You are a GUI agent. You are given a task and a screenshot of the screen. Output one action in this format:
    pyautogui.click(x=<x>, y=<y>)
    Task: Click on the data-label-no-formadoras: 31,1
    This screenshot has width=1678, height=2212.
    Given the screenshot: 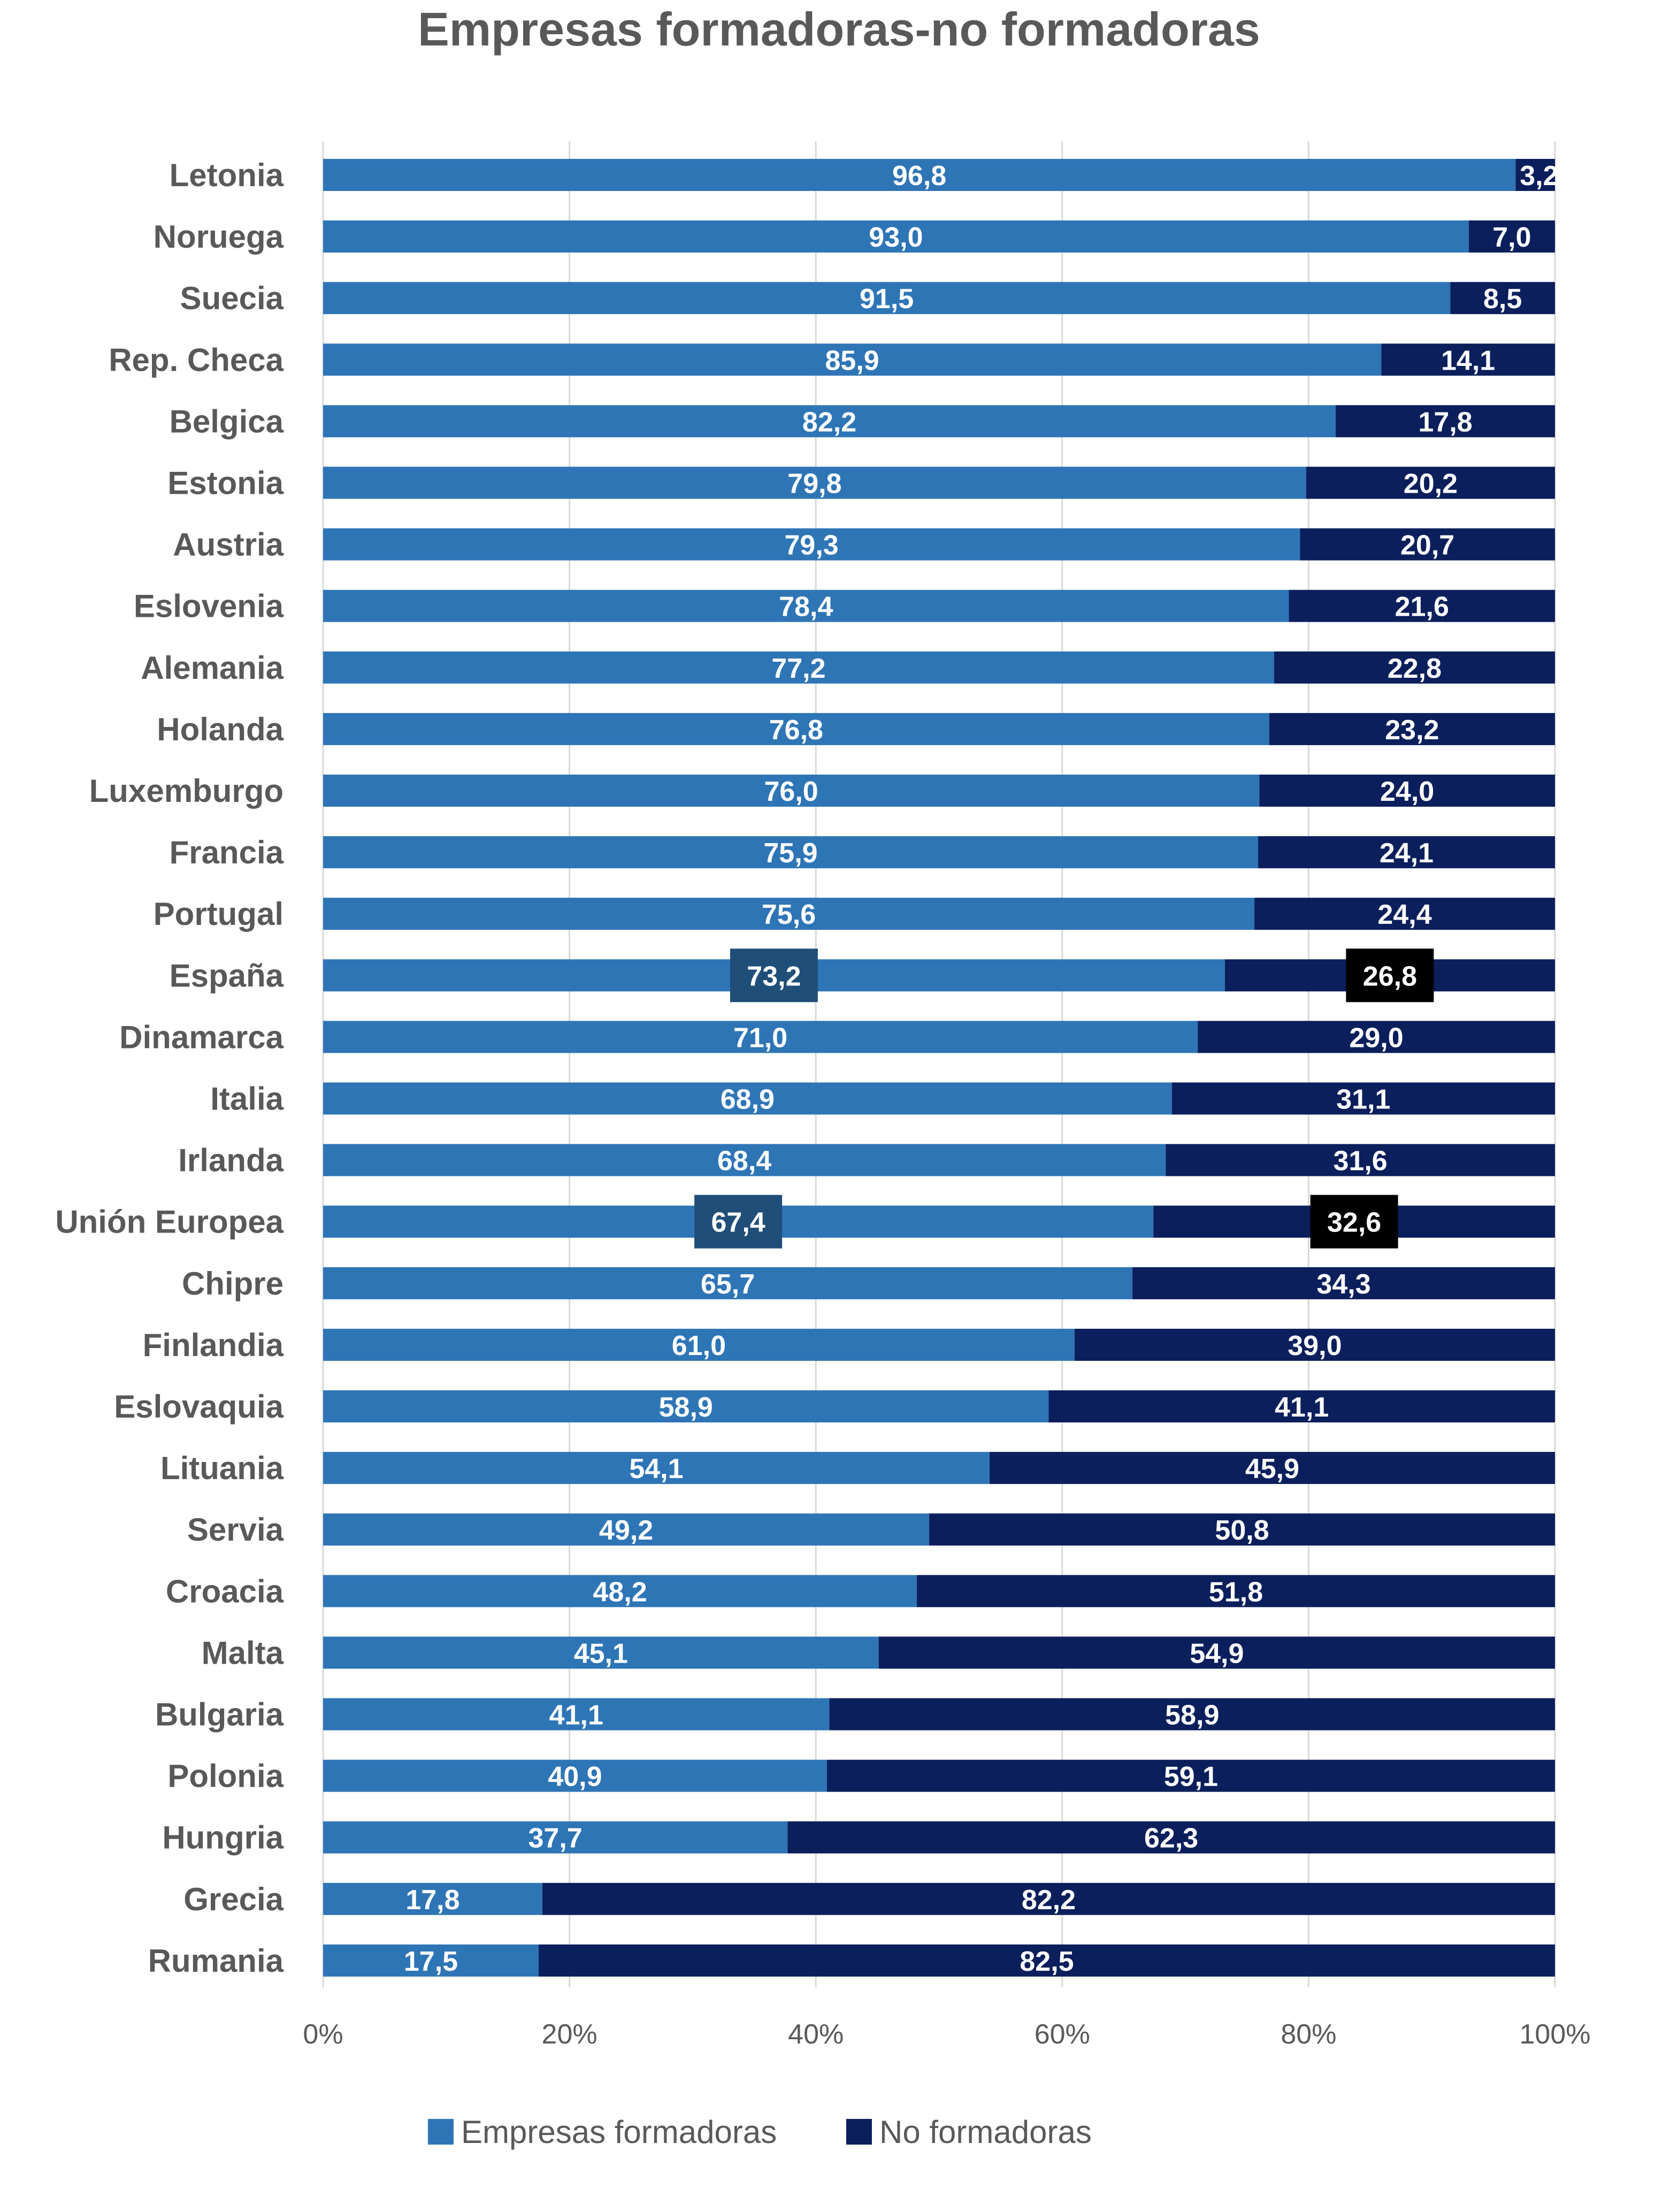 What is the action you would take?
    pyautogui.click(x=1363, y=1099)
    